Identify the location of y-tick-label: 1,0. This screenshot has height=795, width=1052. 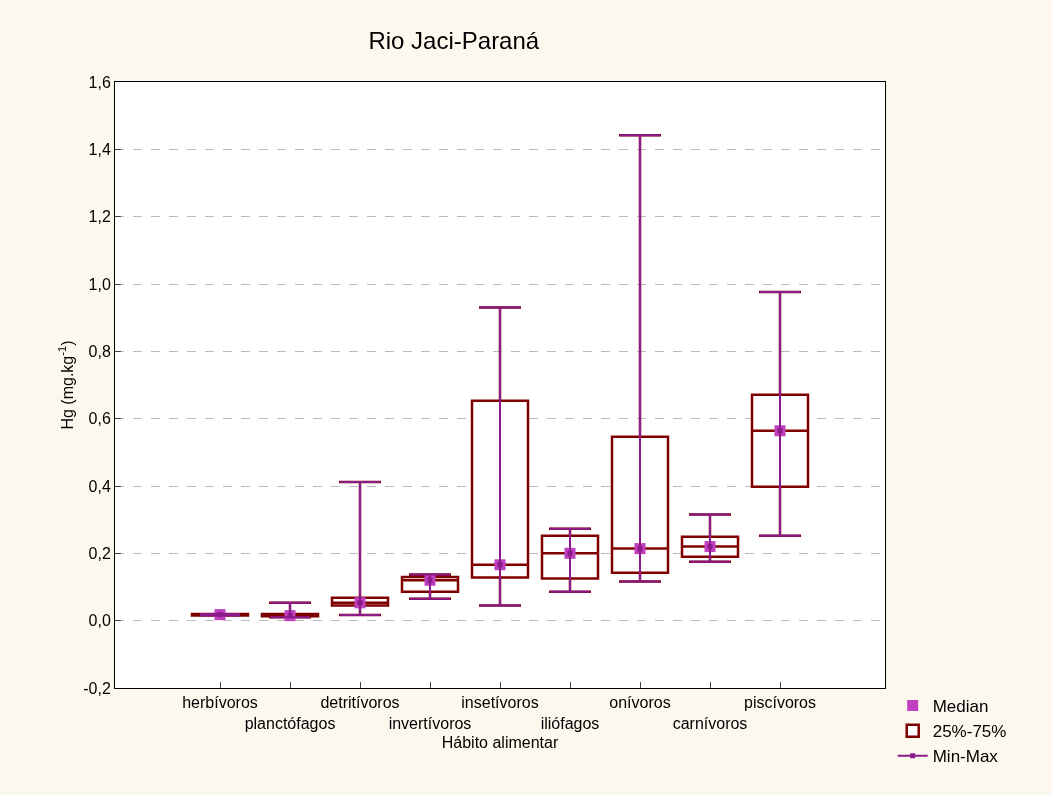
(99, 284).